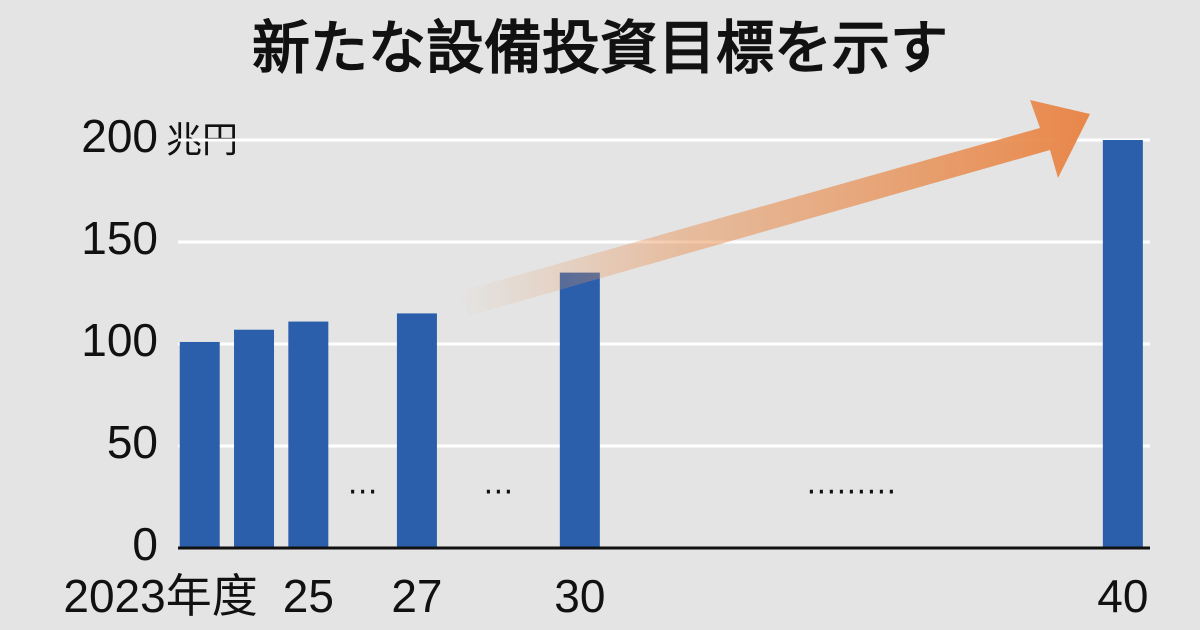  I want to click on x-tick-label: 27, so click(416, 596).